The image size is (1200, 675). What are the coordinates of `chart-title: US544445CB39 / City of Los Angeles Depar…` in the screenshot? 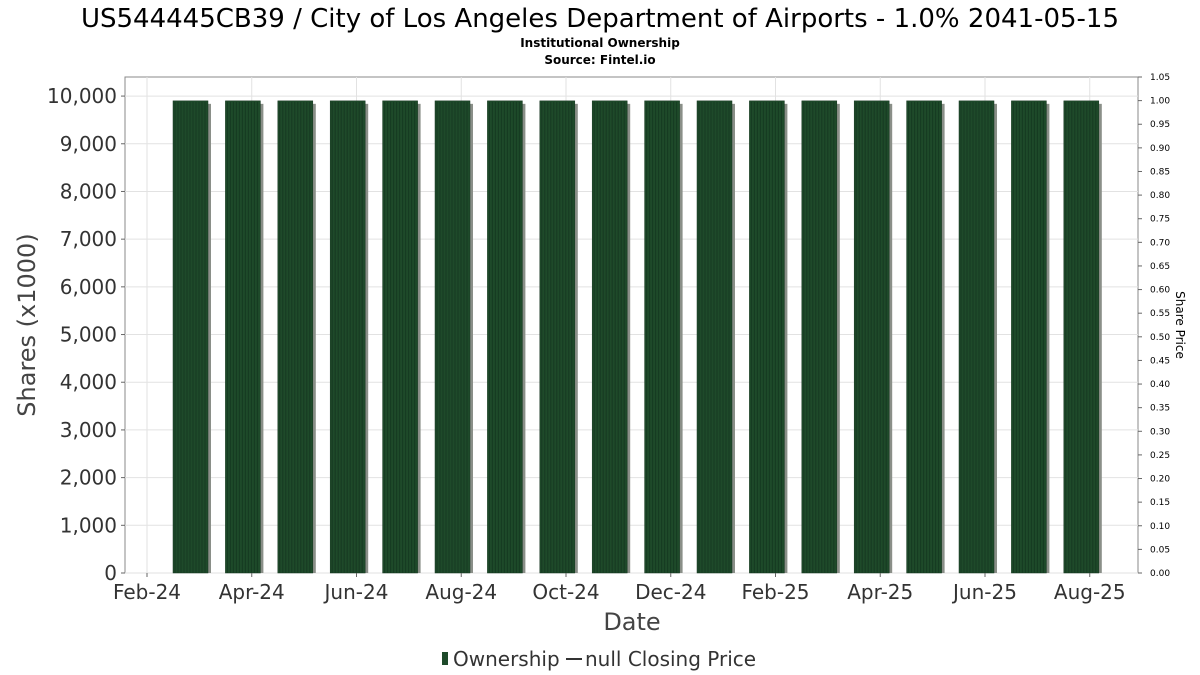 It's located at (600, 19).